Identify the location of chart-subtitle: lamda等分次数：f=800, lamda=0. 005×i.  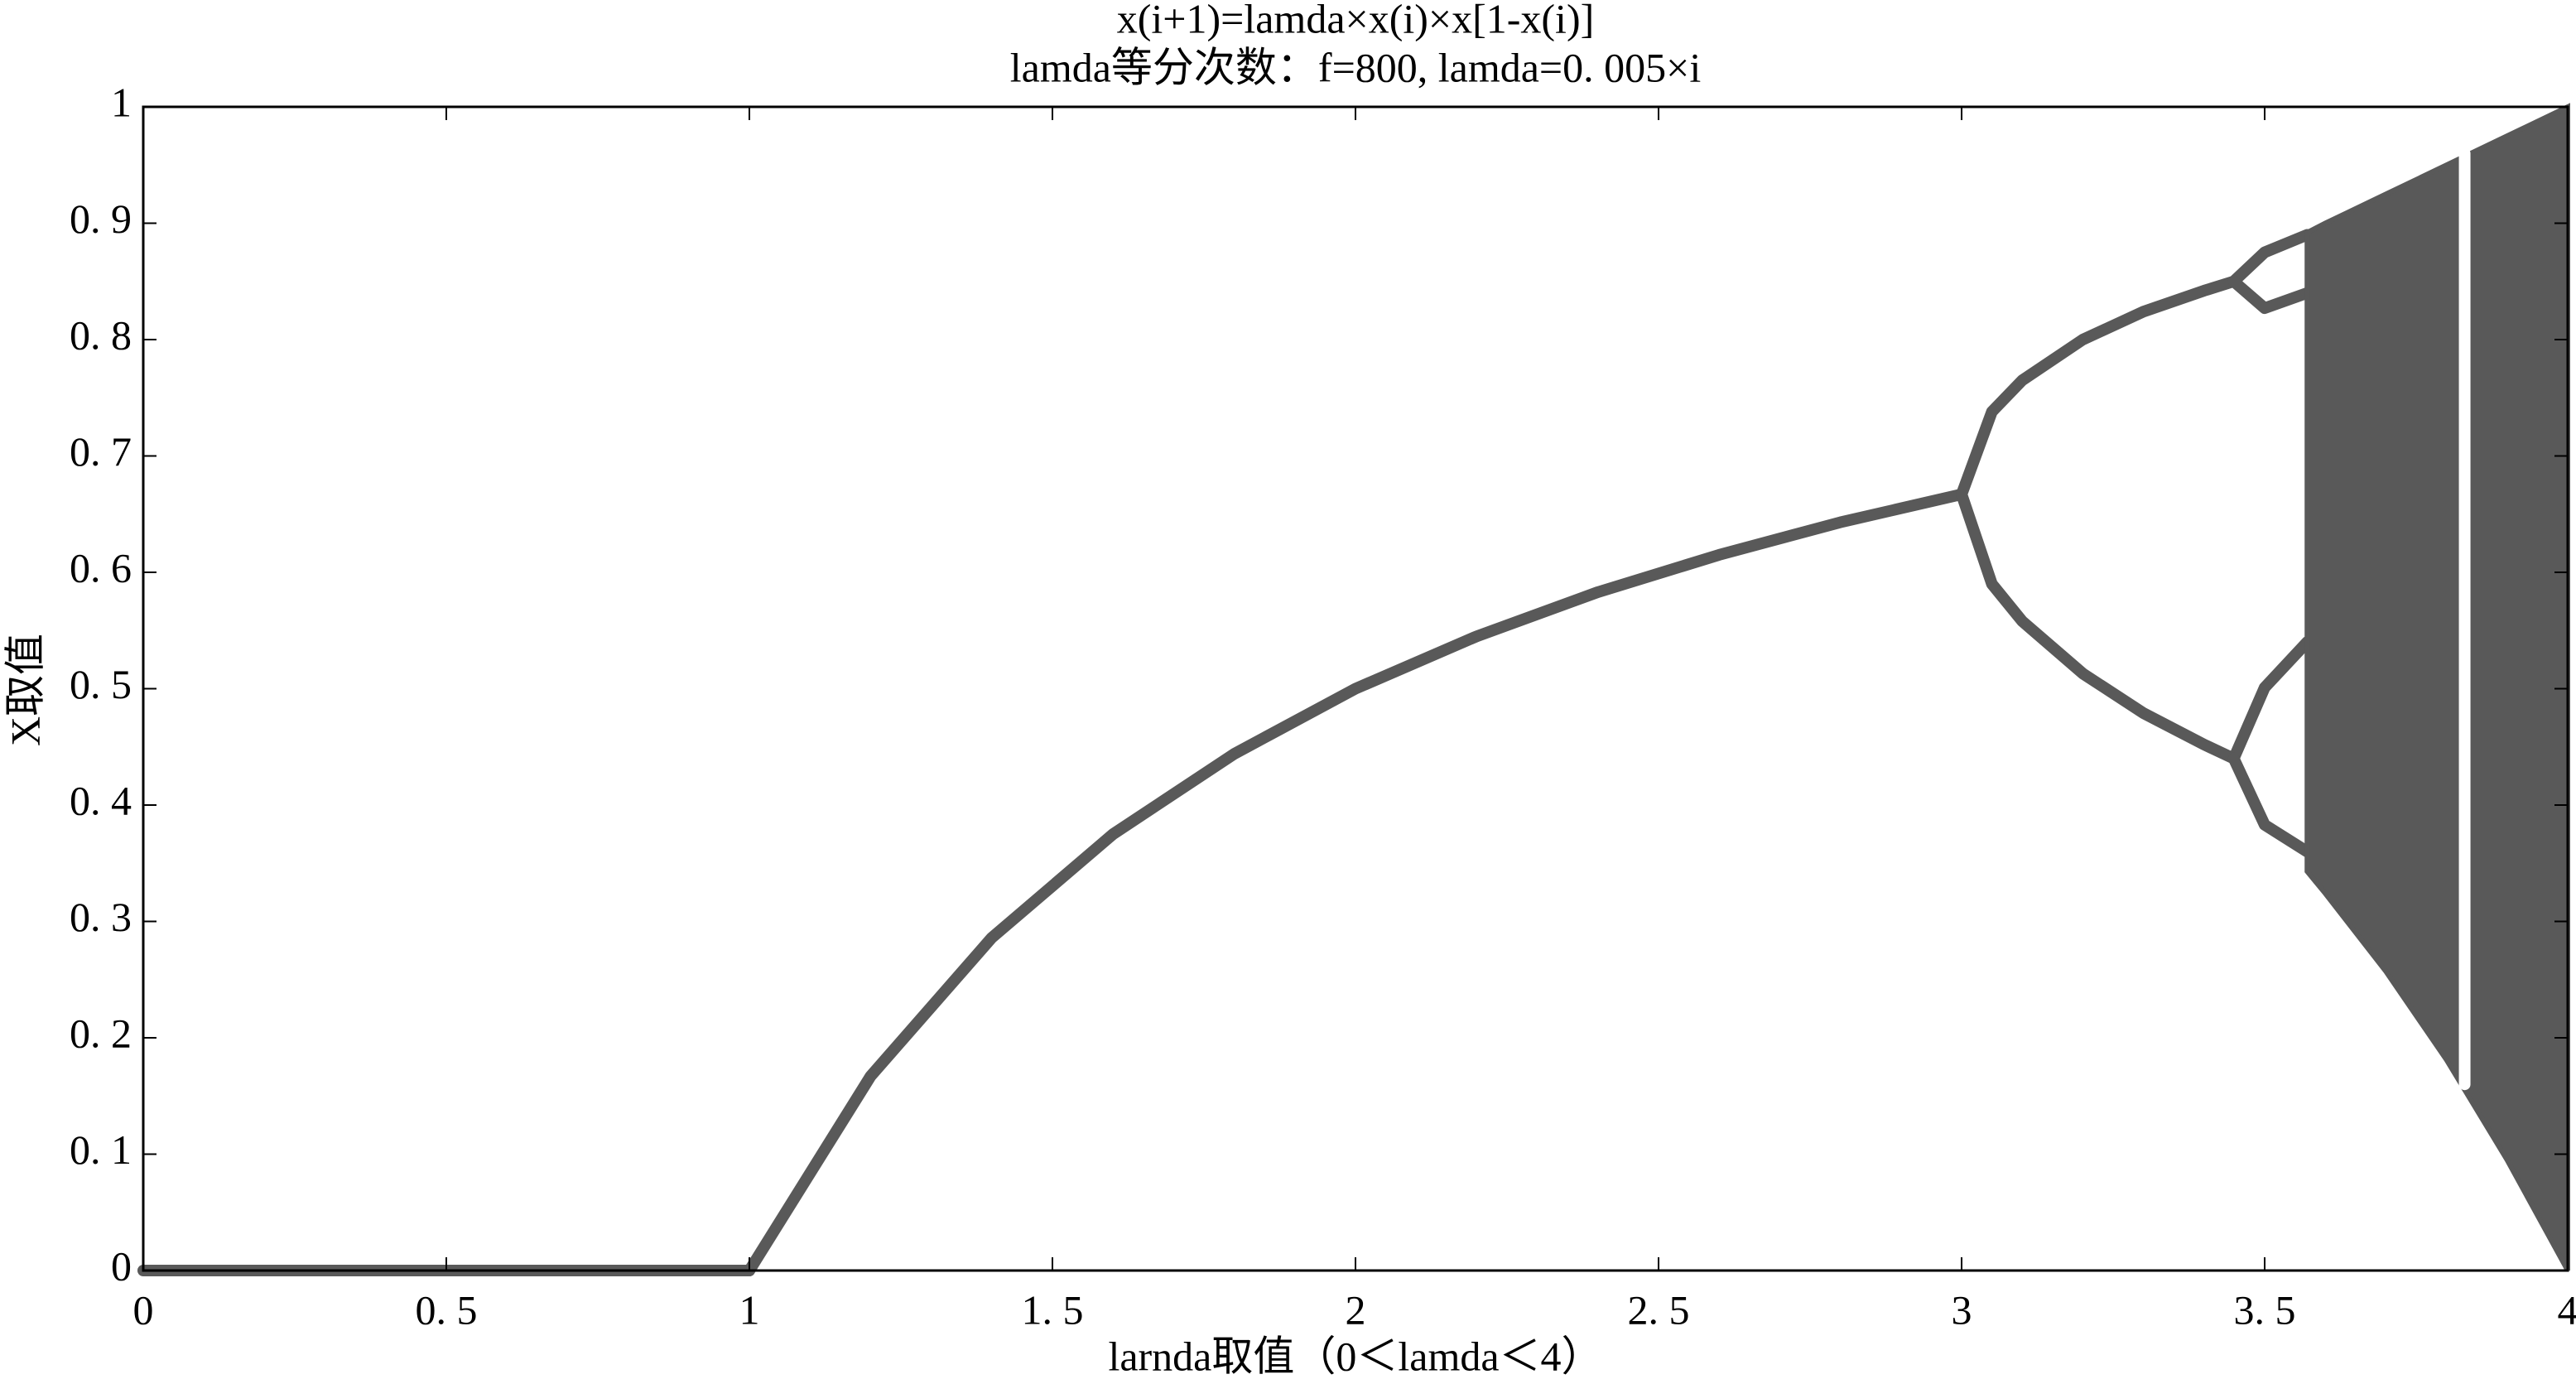
(1355, 67).